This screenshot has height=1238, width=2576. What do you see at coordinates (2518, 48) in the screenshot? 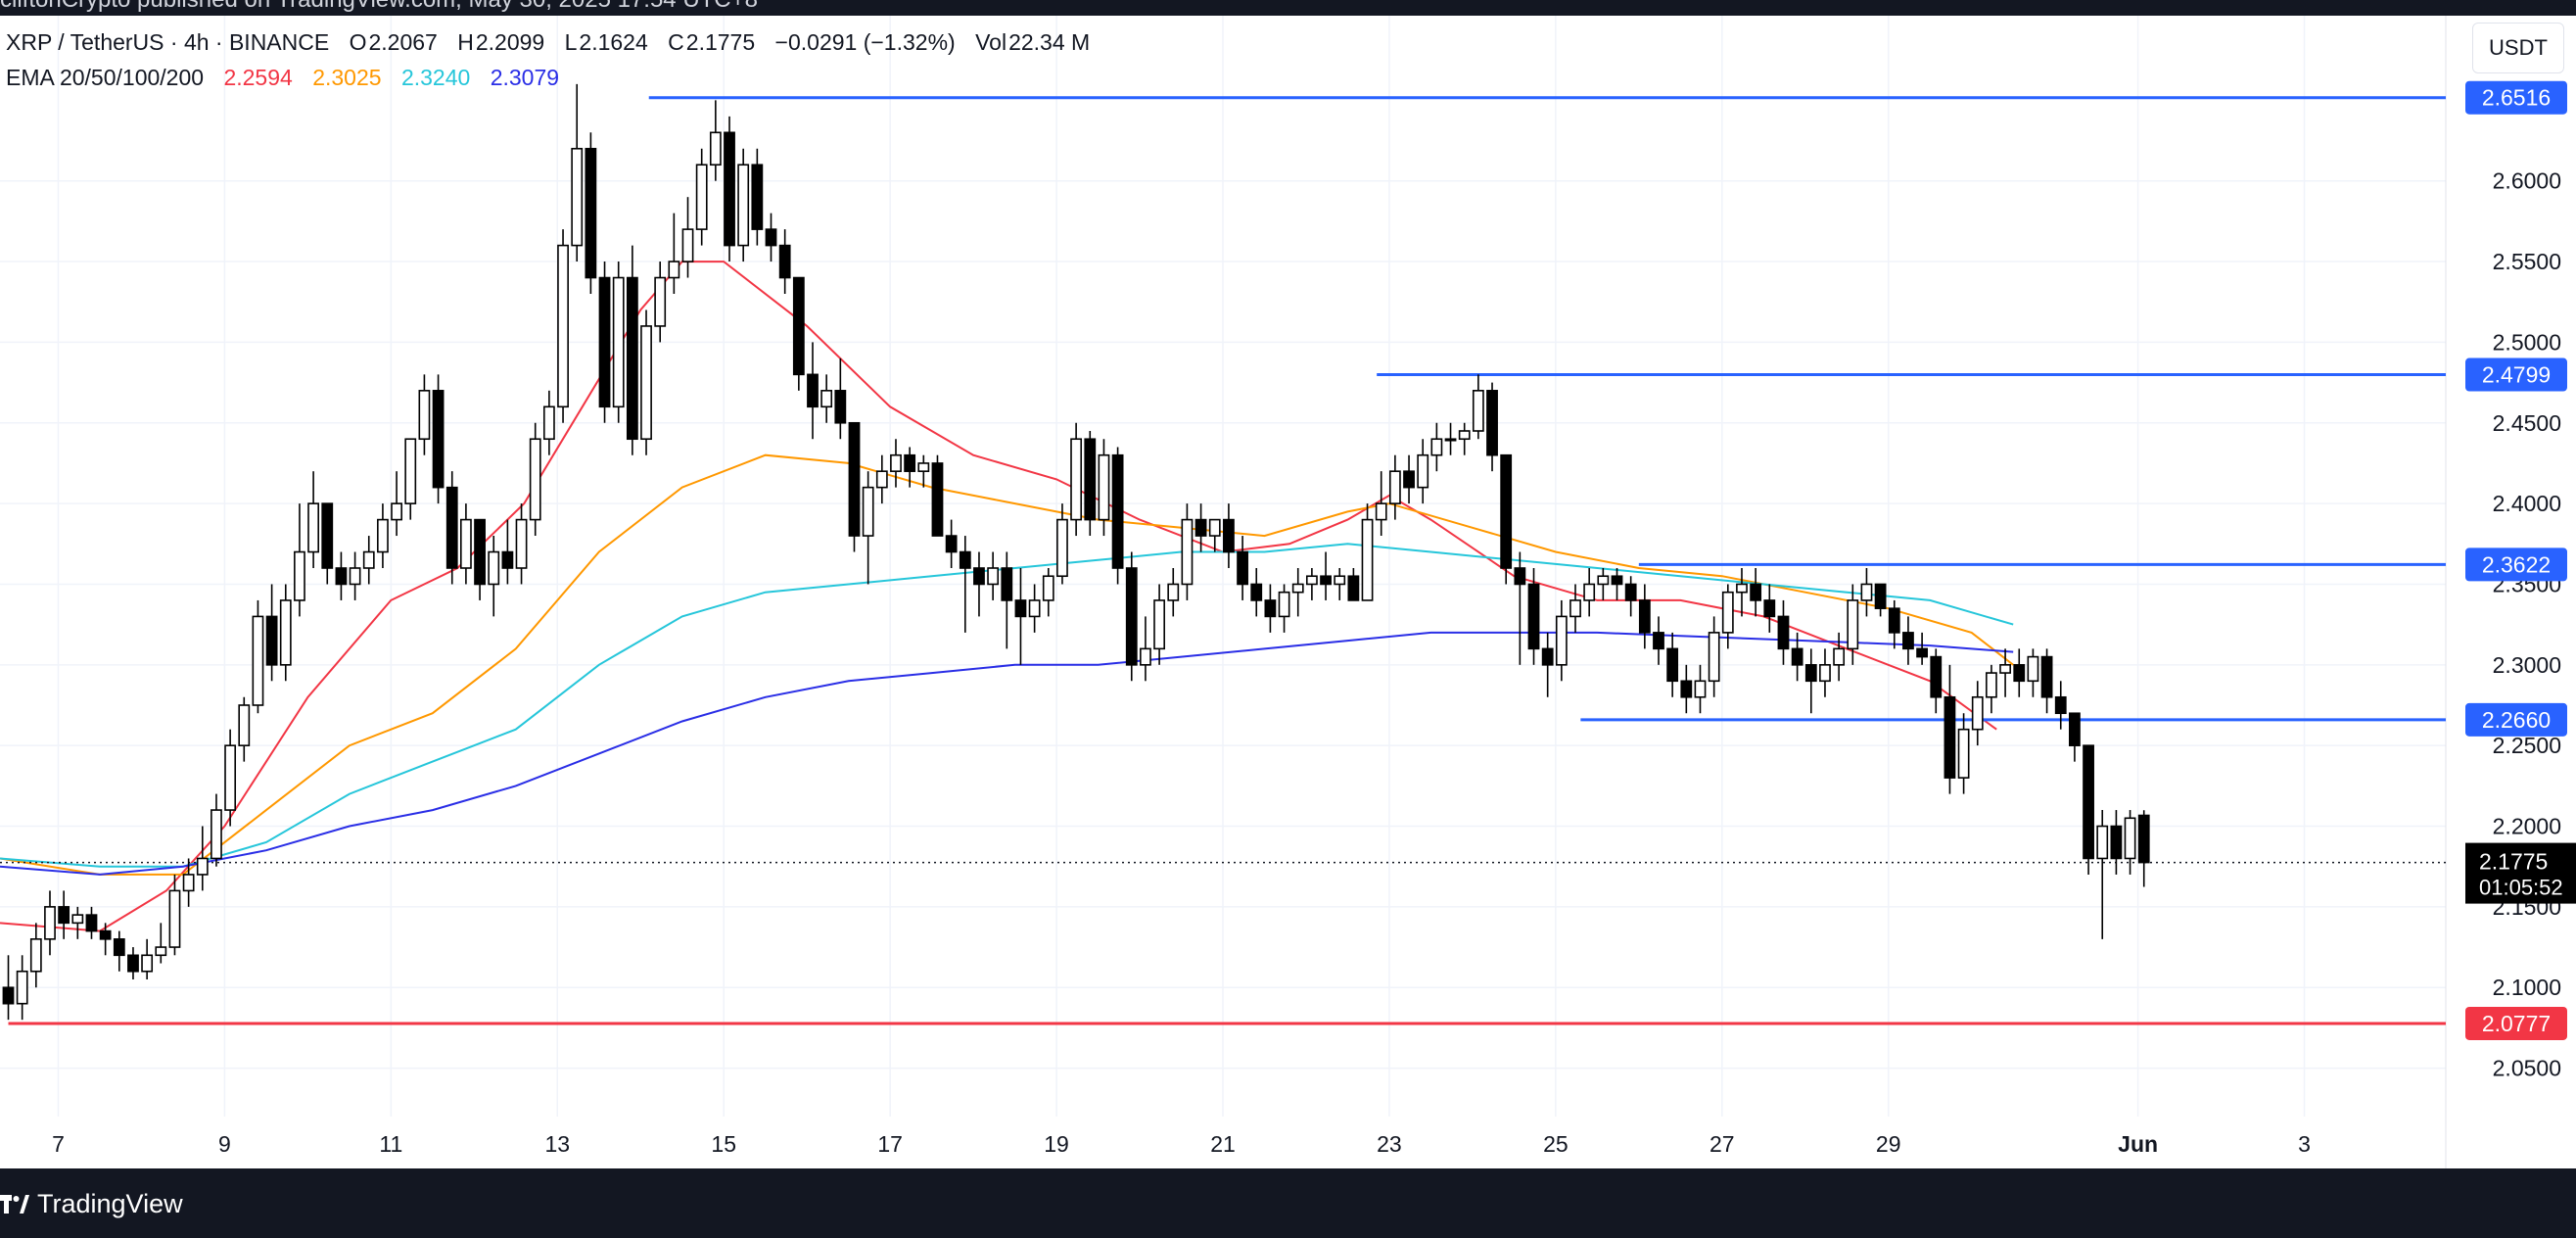
I see `currency-button: USDT` at bounding box center [2518, 48].